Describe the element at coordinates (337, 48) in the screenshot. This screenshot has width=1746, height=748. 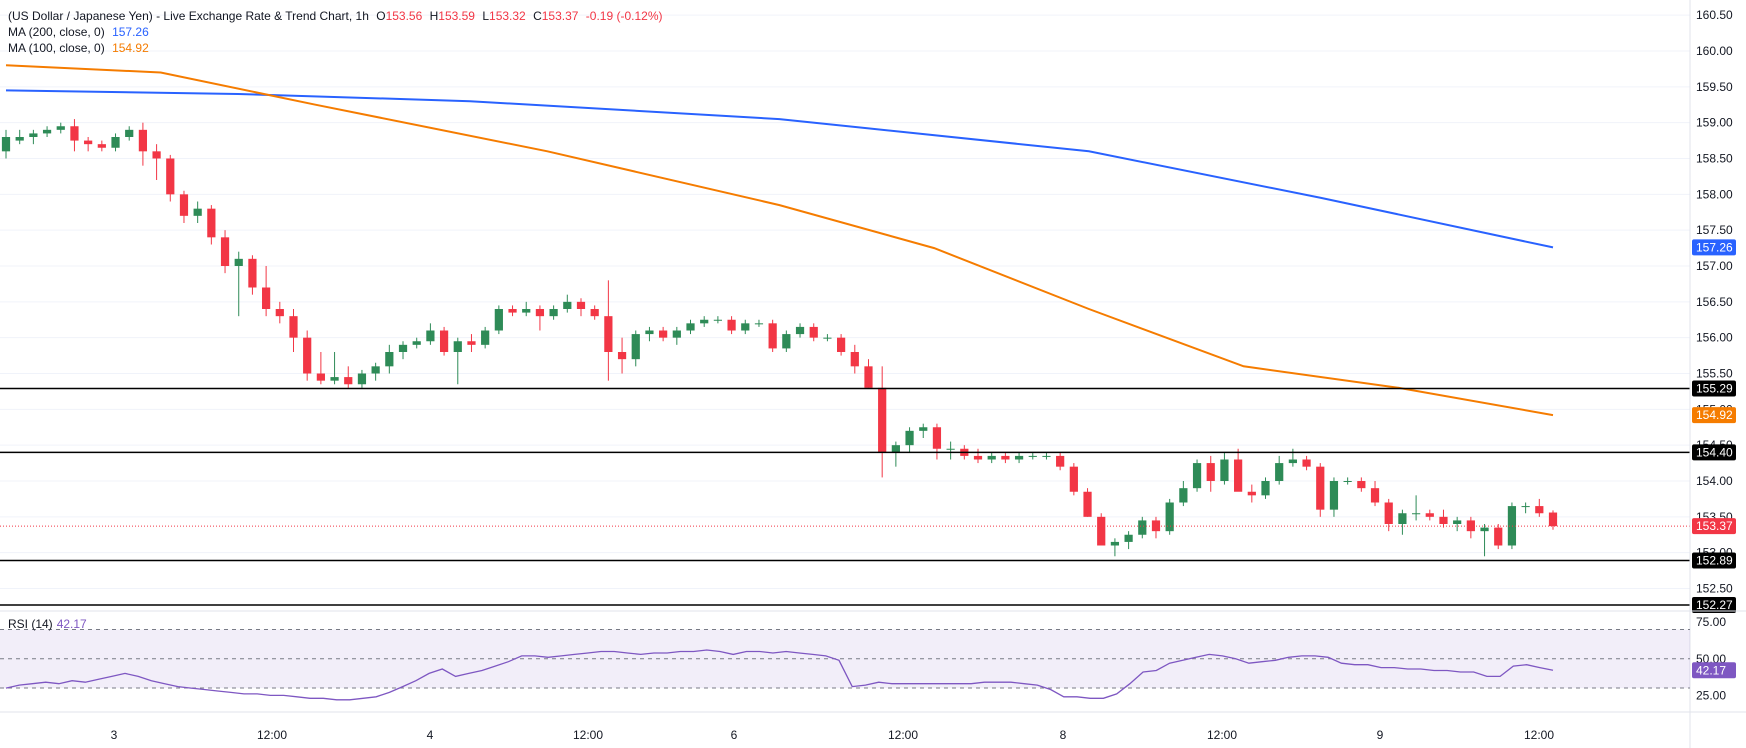
I see `legend-ma100-row: MA (100, close, 0) 154.92` at that location.